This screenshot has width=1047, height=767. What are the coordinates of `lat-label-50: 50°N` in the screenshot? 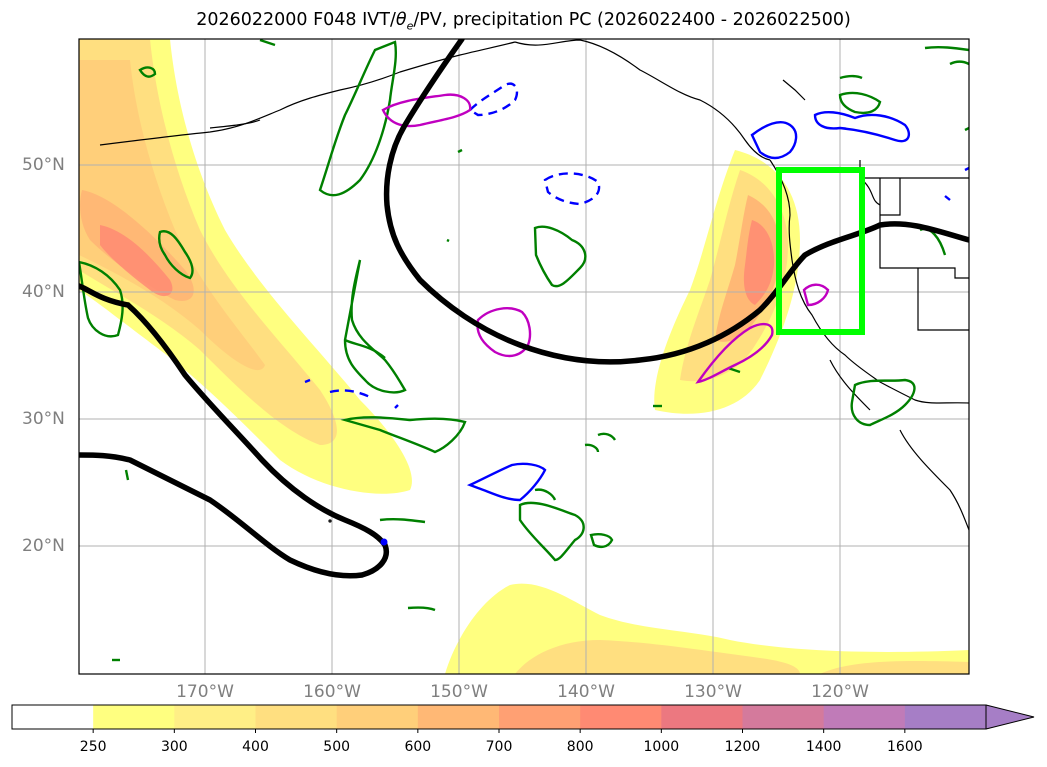 It's located at (43, 165).